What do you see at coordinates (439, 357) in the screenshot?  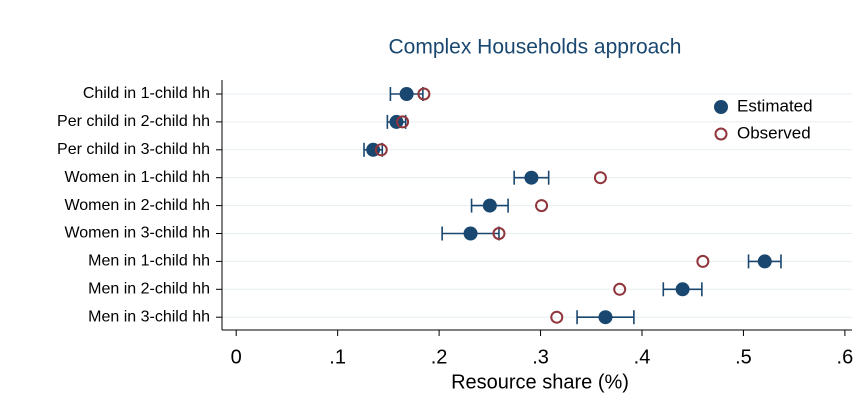 I see `x-tick-label: .2` at bounding box center [439, 357].